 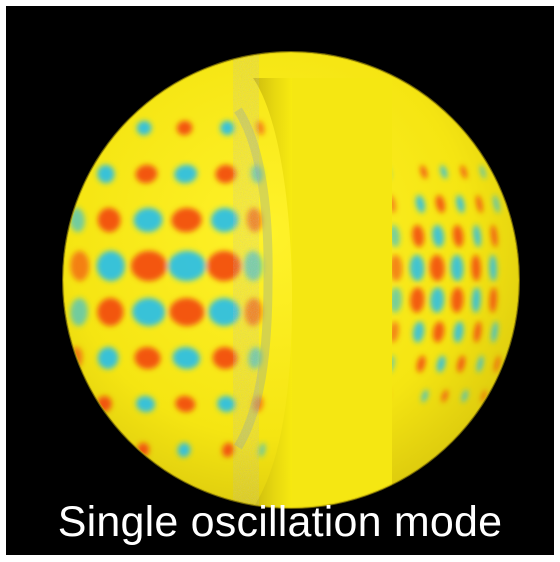 I want to click on speckled-edge, so click(x=246, y=279).